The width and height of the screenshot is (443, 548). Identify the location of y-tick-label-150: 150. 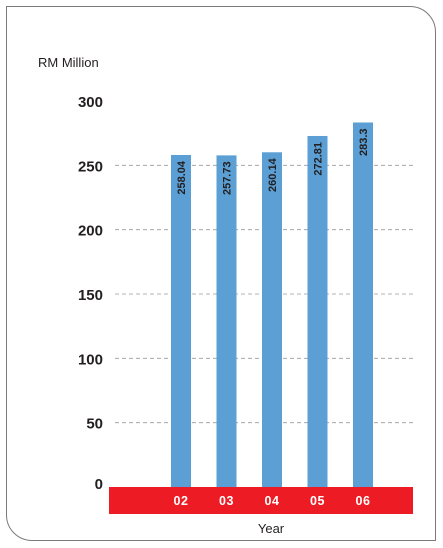
(90, 295).